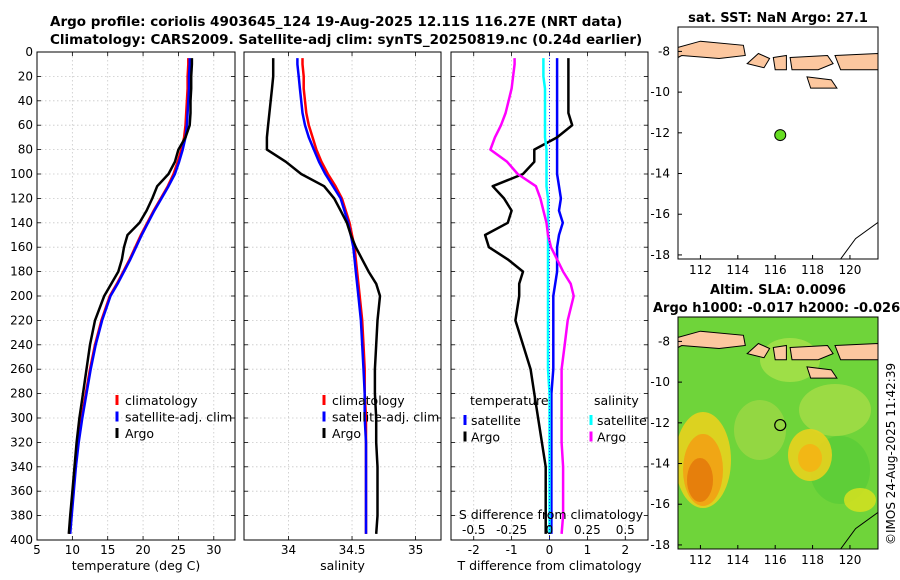  Describe the element at coordinates (737, 560) in the screenshot. I see `map-x-tick-label: 114` at that location.